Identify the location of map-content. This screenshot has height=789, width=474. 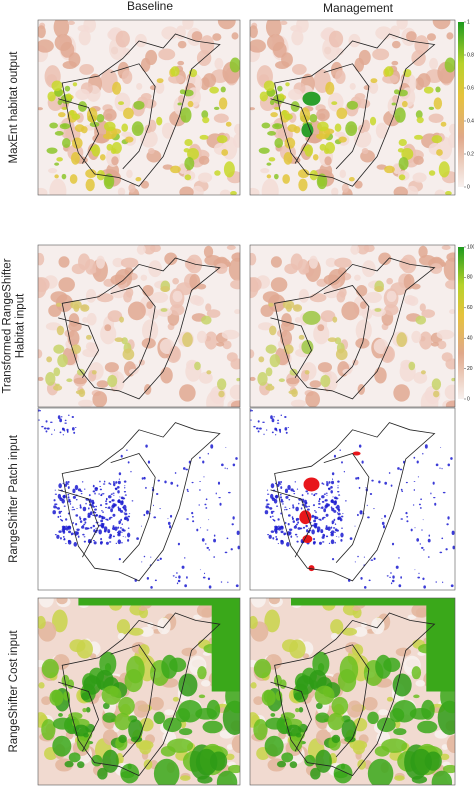
(352, 107).